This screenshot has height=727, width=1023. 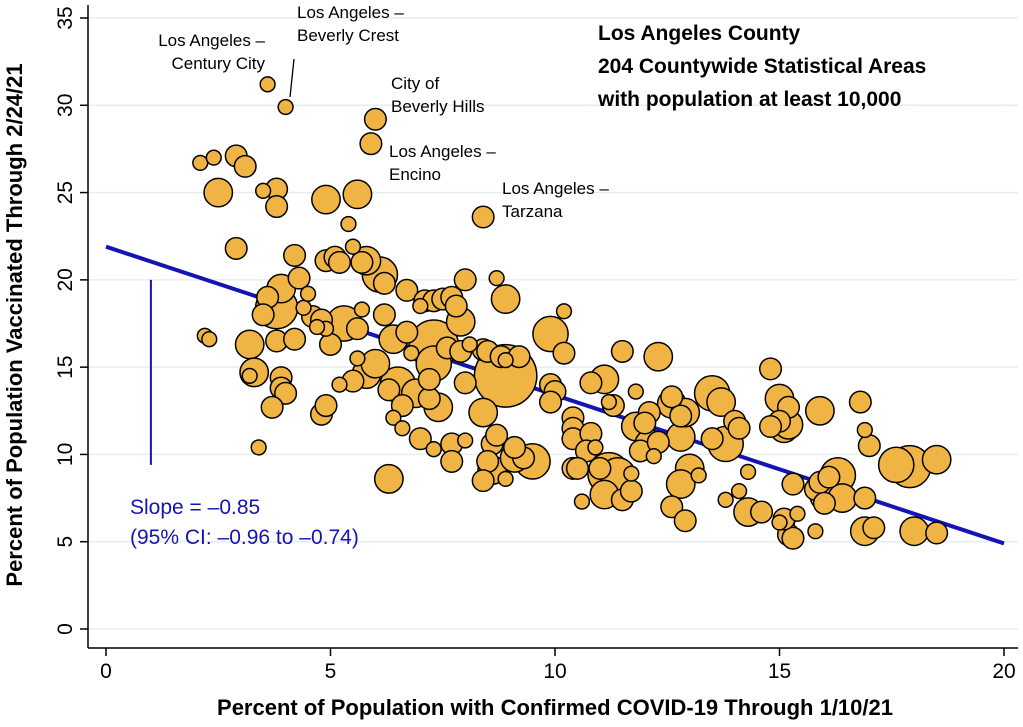 I want to click on x-tick-label: 10, so click(x=554, y=671).